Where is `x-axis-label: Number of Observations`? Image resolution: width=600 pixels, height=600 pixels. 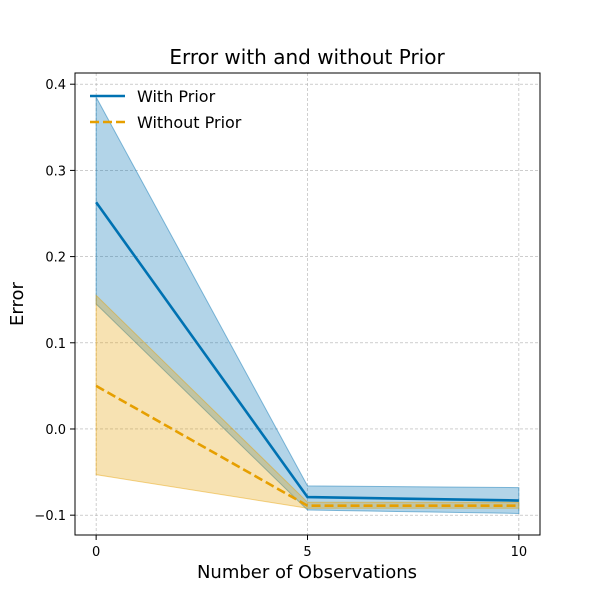 x-axis-label: Number of Observations is located at coordinates (307, 572).